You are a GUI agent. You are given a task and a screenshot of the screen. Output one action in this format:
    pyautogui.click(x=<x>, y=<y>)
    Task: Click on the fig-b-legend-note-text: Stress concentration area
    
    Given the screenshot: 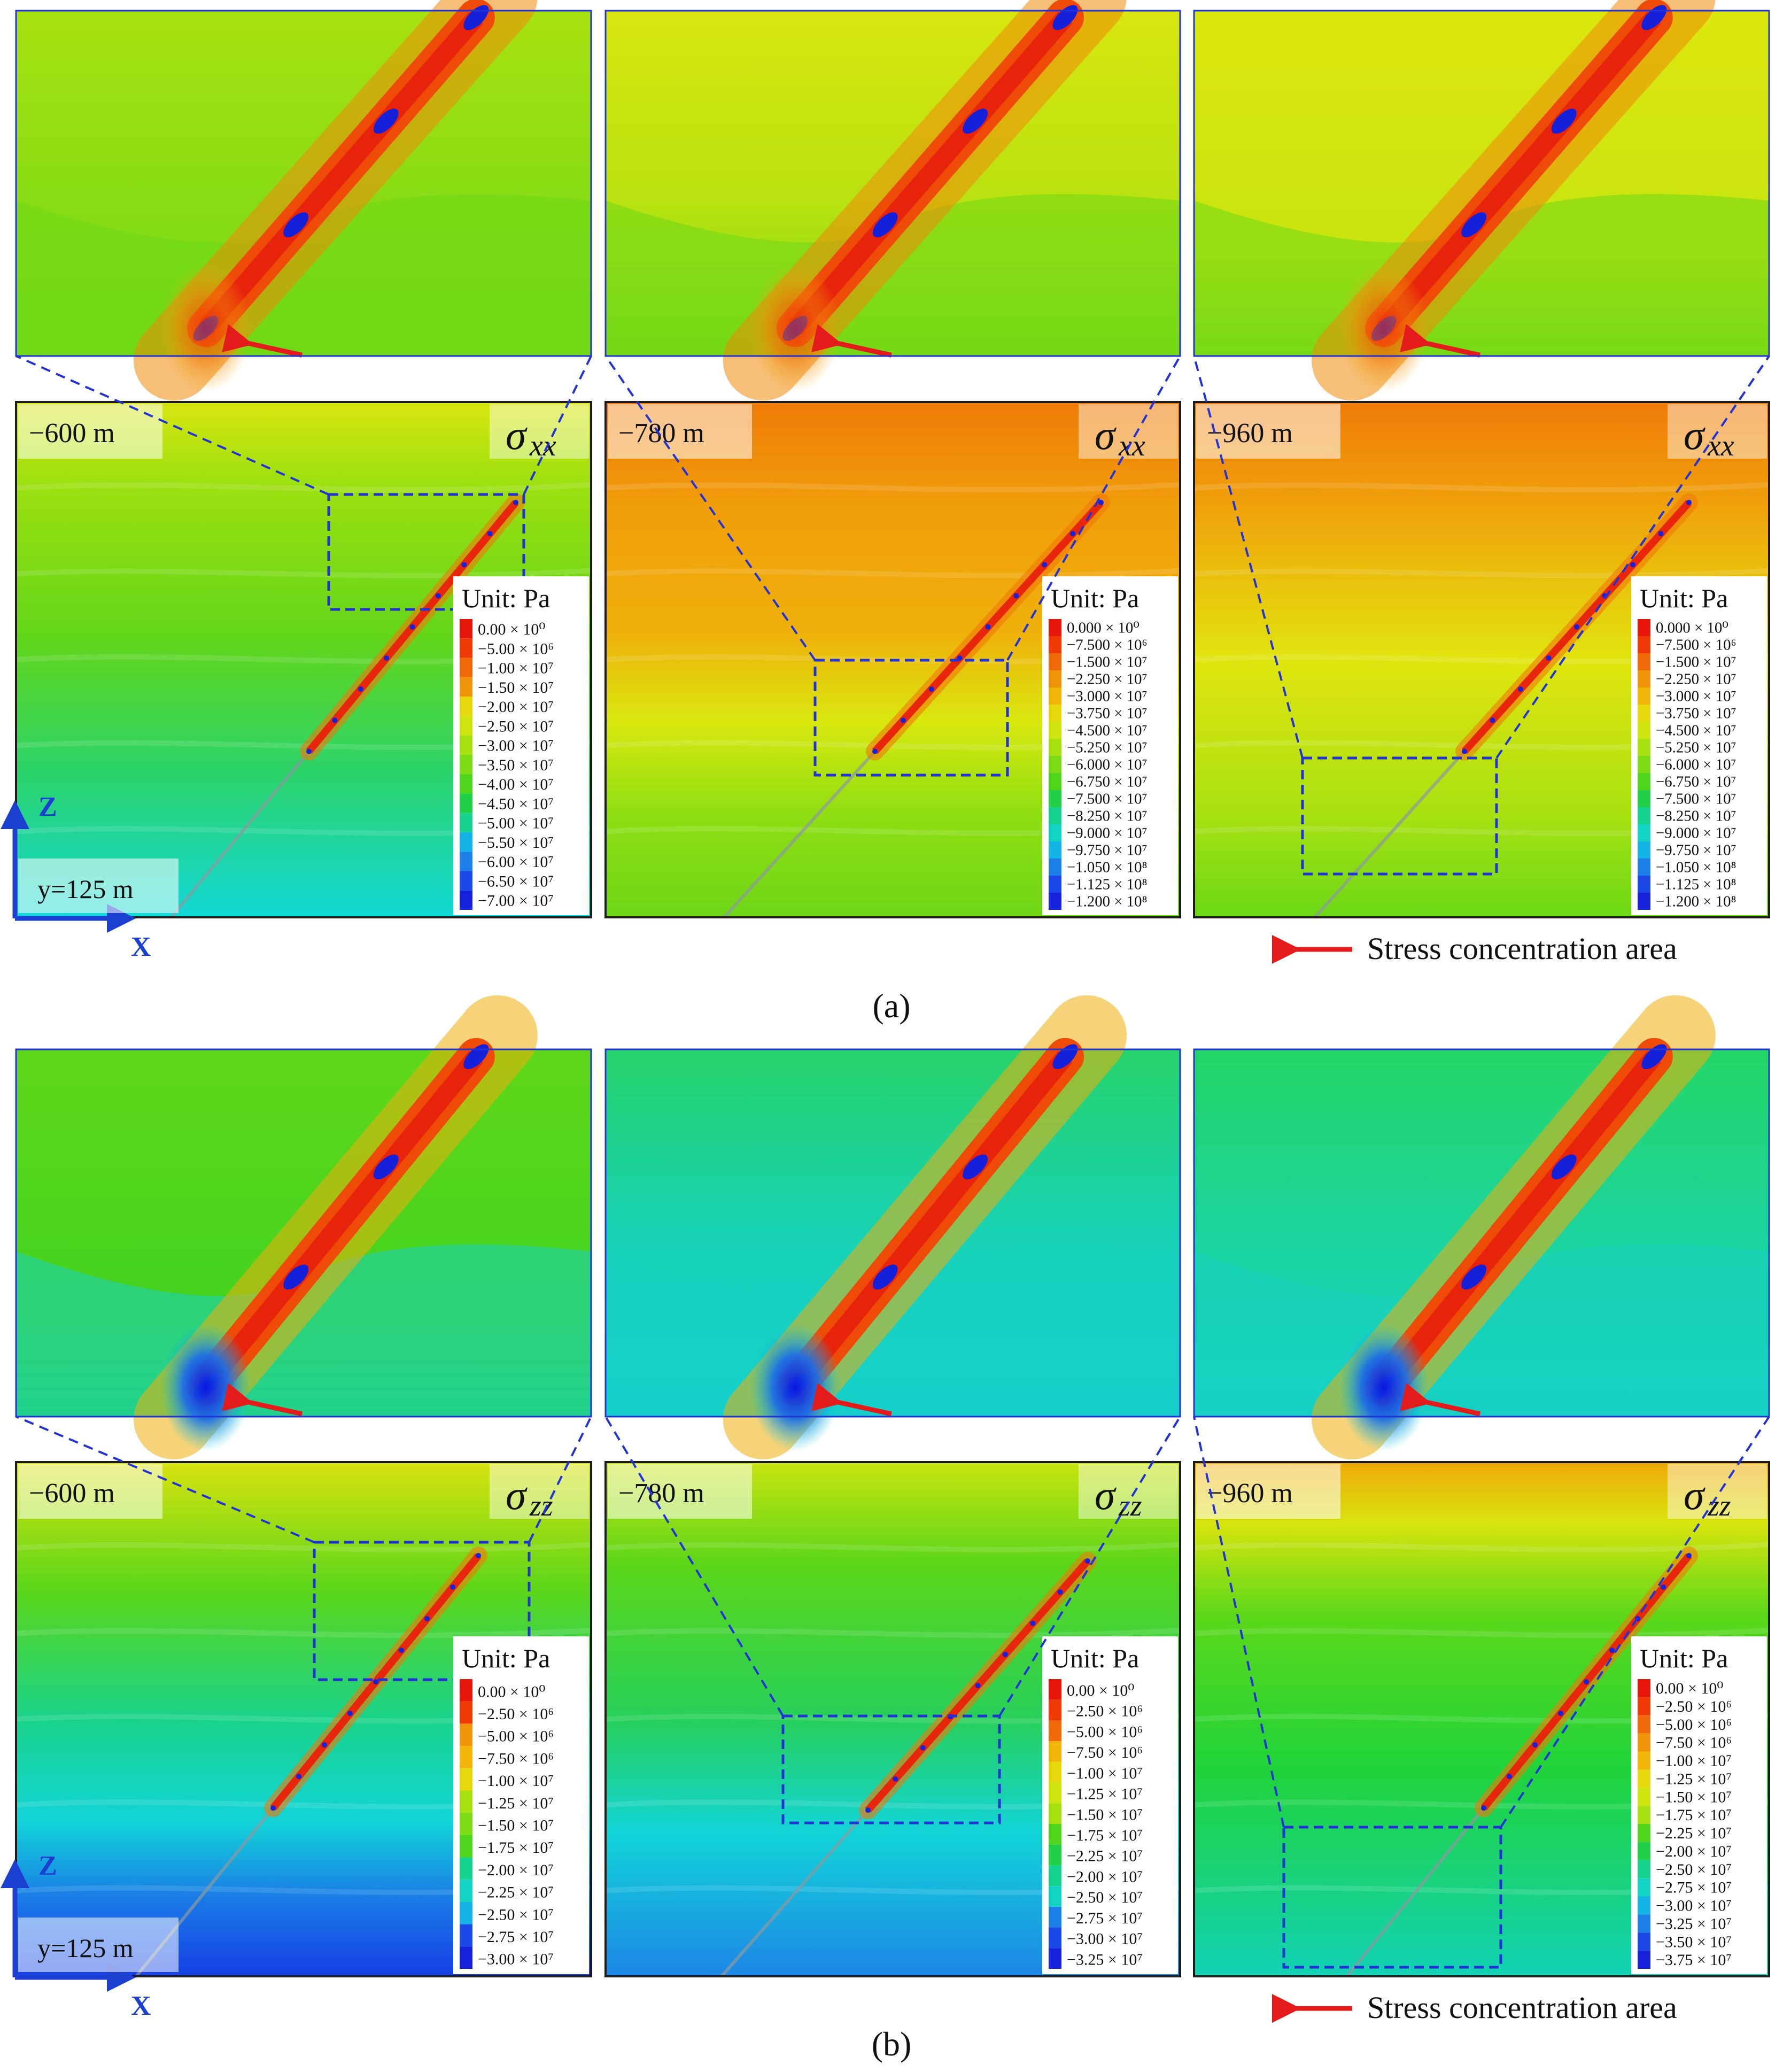 What is the action you would take?
    pyautogui.click(x=1522, y=2008)
    